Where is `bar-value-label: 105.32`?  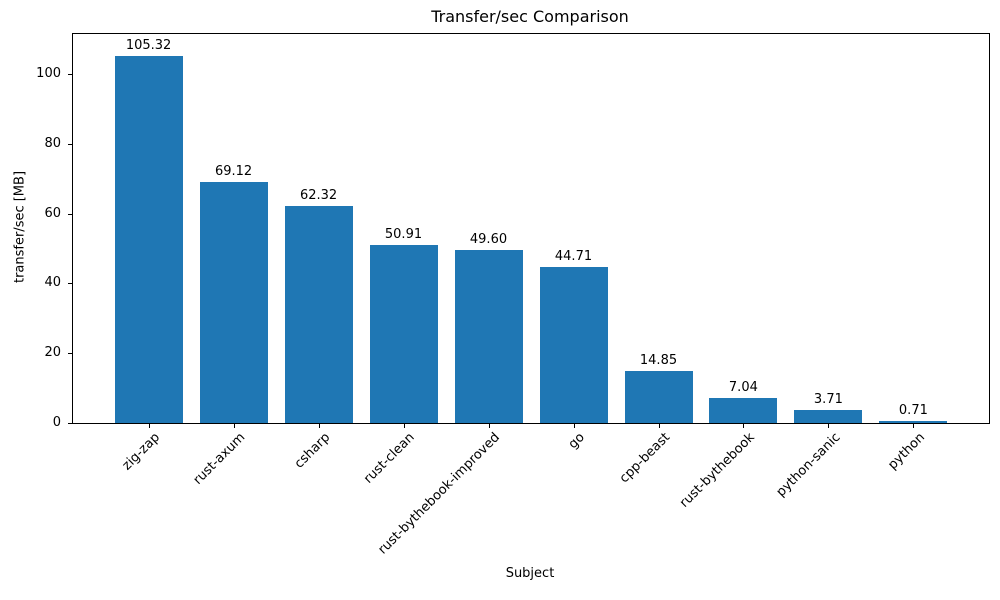 bar-value-label: 105.32 is located at coordinates (148, 45).